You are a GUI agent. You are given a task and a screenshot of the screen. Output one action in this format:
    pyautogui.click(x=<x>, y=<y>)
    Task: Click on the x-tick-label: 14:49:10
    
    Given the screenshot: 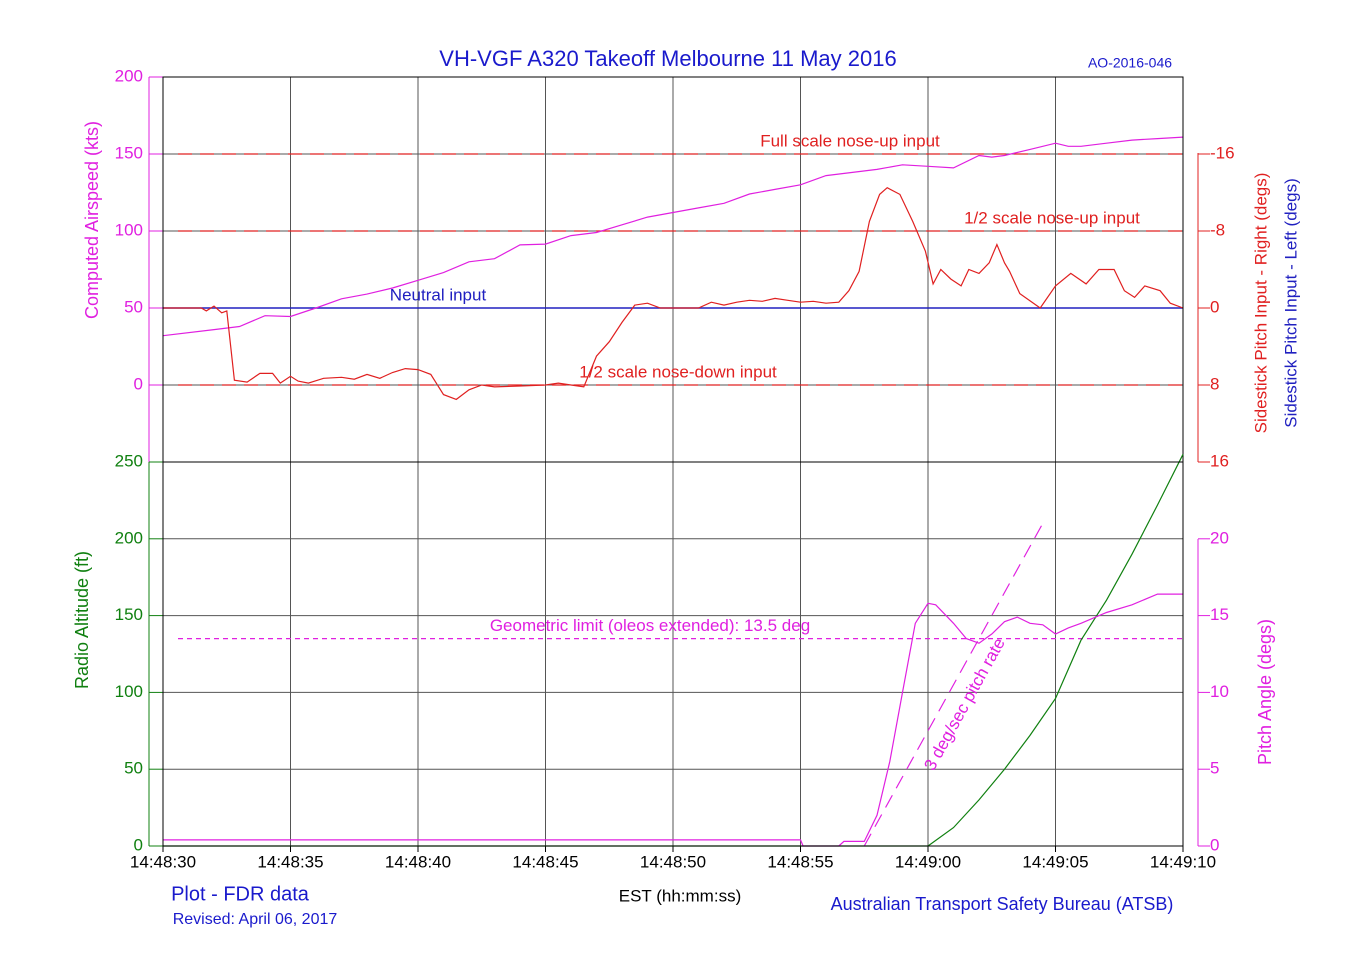 What is the action you would take?
    pyautogui.click(x=1183, y=861)
    